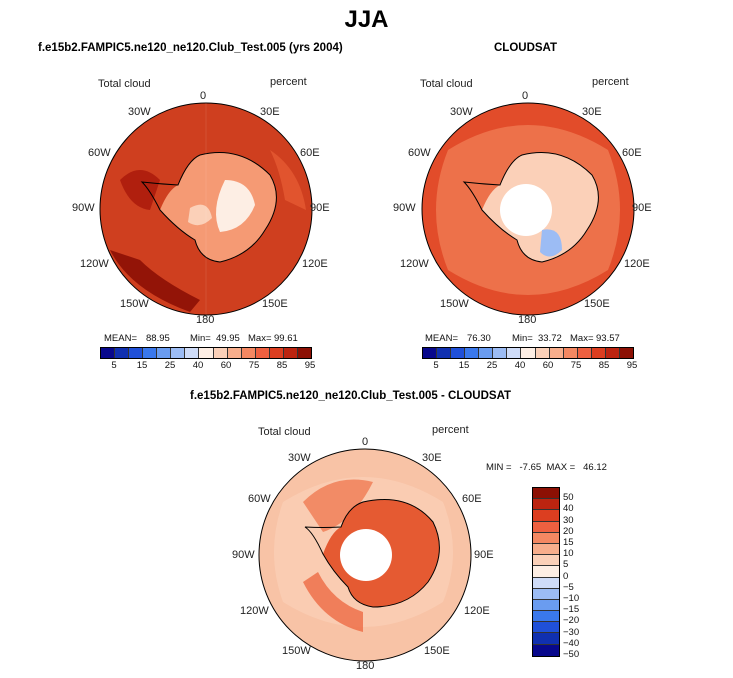 The height and width of the screenshot is (678, 733). What do you see at coordinates (139, 112) in the screenshot?
I see `model-lon-30w: 30W` at bounding box center [139, 112].